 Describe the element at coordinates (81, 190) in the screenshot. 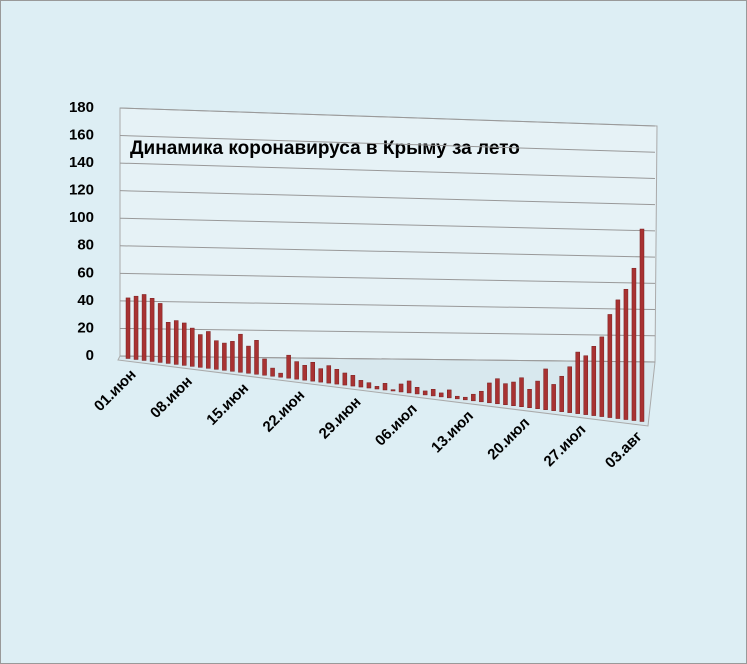

I see `y-tick-label: 120` at that location.